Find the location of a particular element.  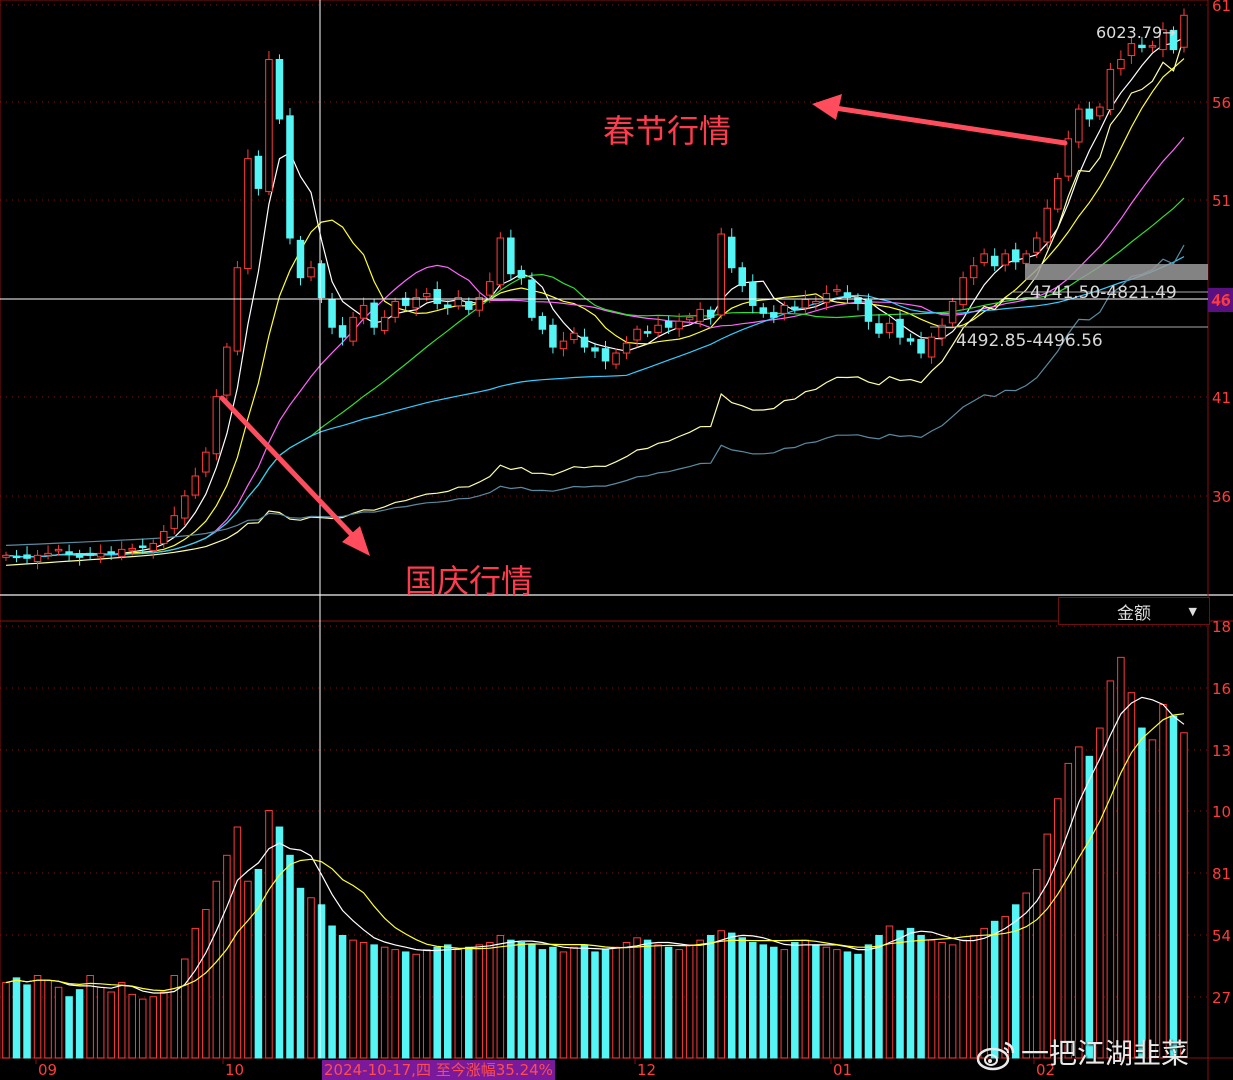

volume-tick-label: 18 is located at coordinates (1221, 627).